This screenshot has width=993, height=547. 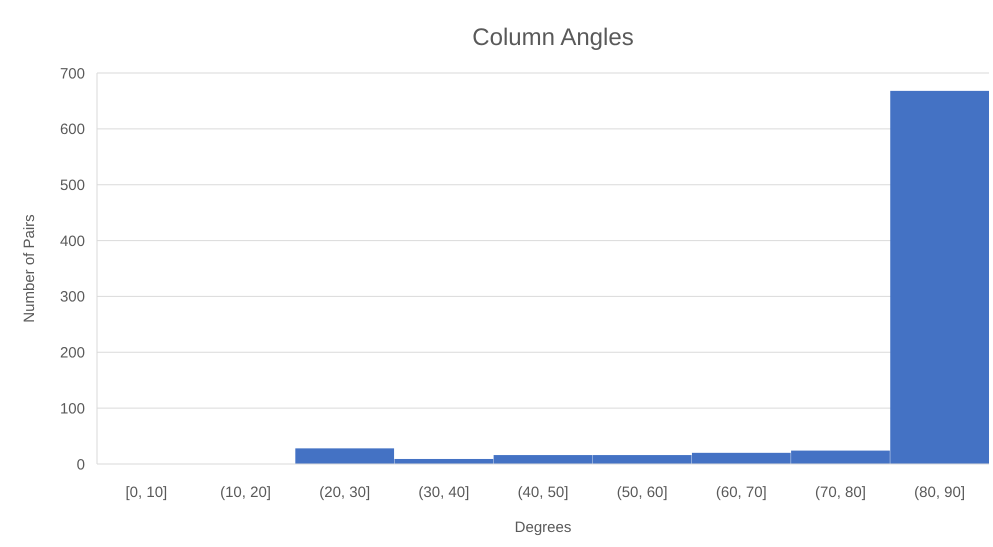 What do you see at coordinates (72, 241) in the screenshot?
I see `y-tick-label: 400` at bounding box center [72, 241].